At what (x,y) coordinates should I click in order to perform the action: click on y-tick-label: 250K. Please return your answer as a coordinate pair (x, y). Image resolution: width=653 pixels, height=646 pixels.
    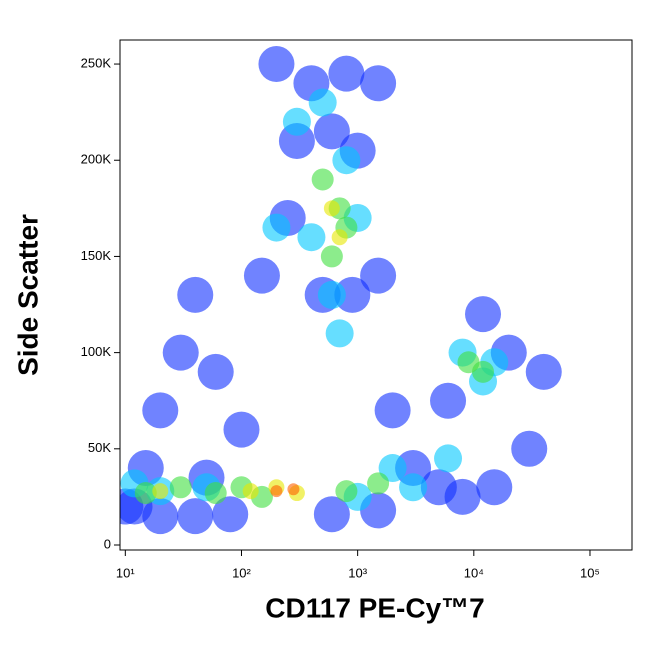
    Looking at the image, I should click on (96, 62).